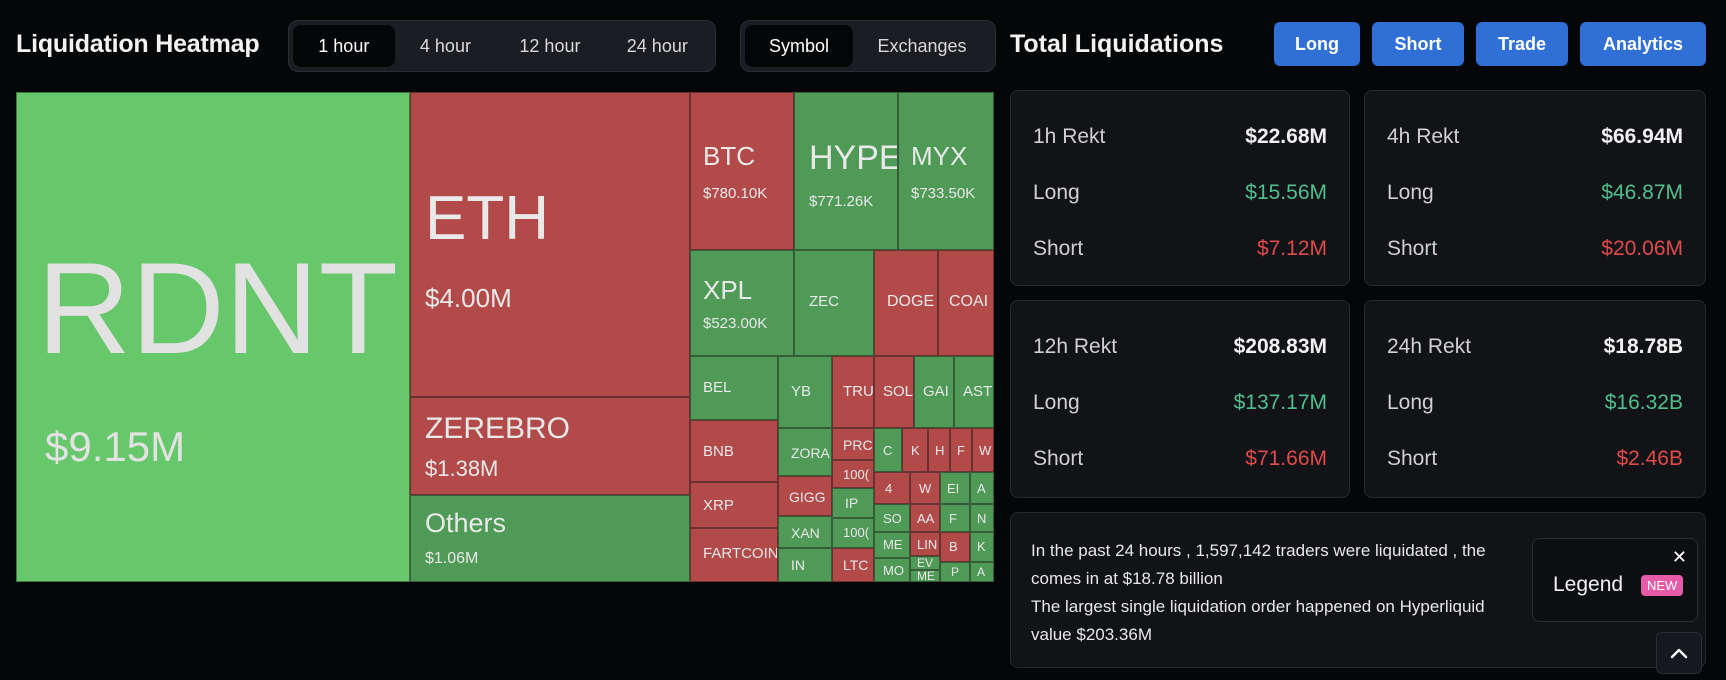 The image size is (1726, 680). Describe the element at coordinates (718, 451) in the screenshot. I see `tile-symbol: BNB` at that location.